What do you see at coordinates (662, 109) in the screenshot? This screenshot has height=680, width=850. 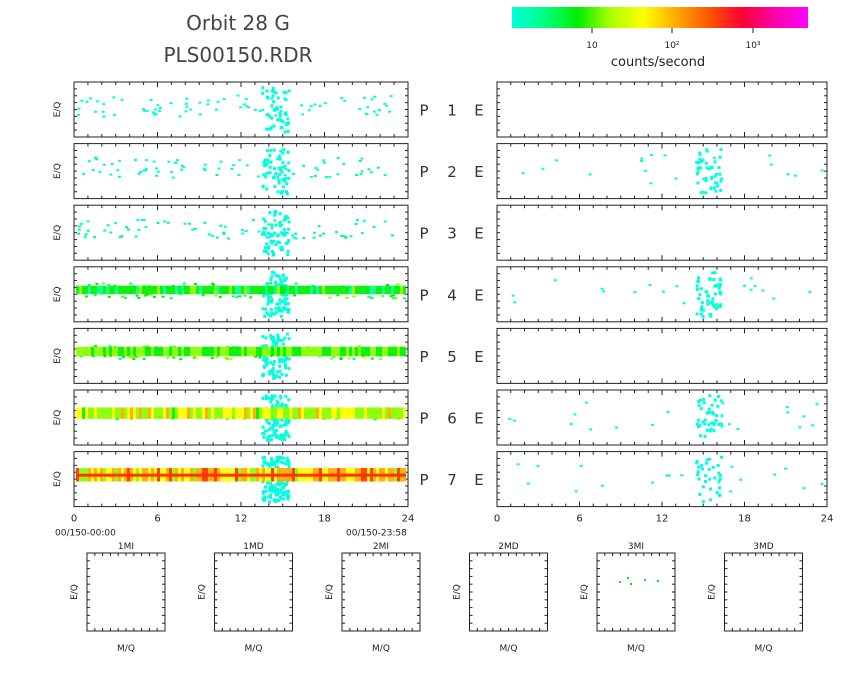 I see `e-panel-frame` at bounding box center [662, 109].